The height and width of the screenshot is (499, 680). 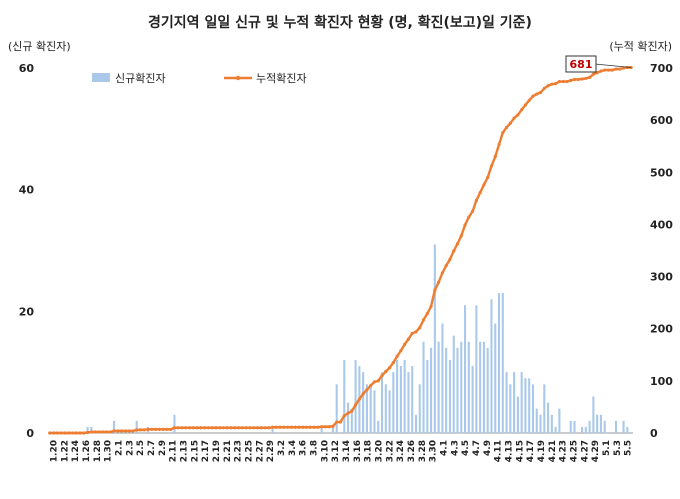 I want to click on y-right-tick-label: 700, so click(x=661, y=68).